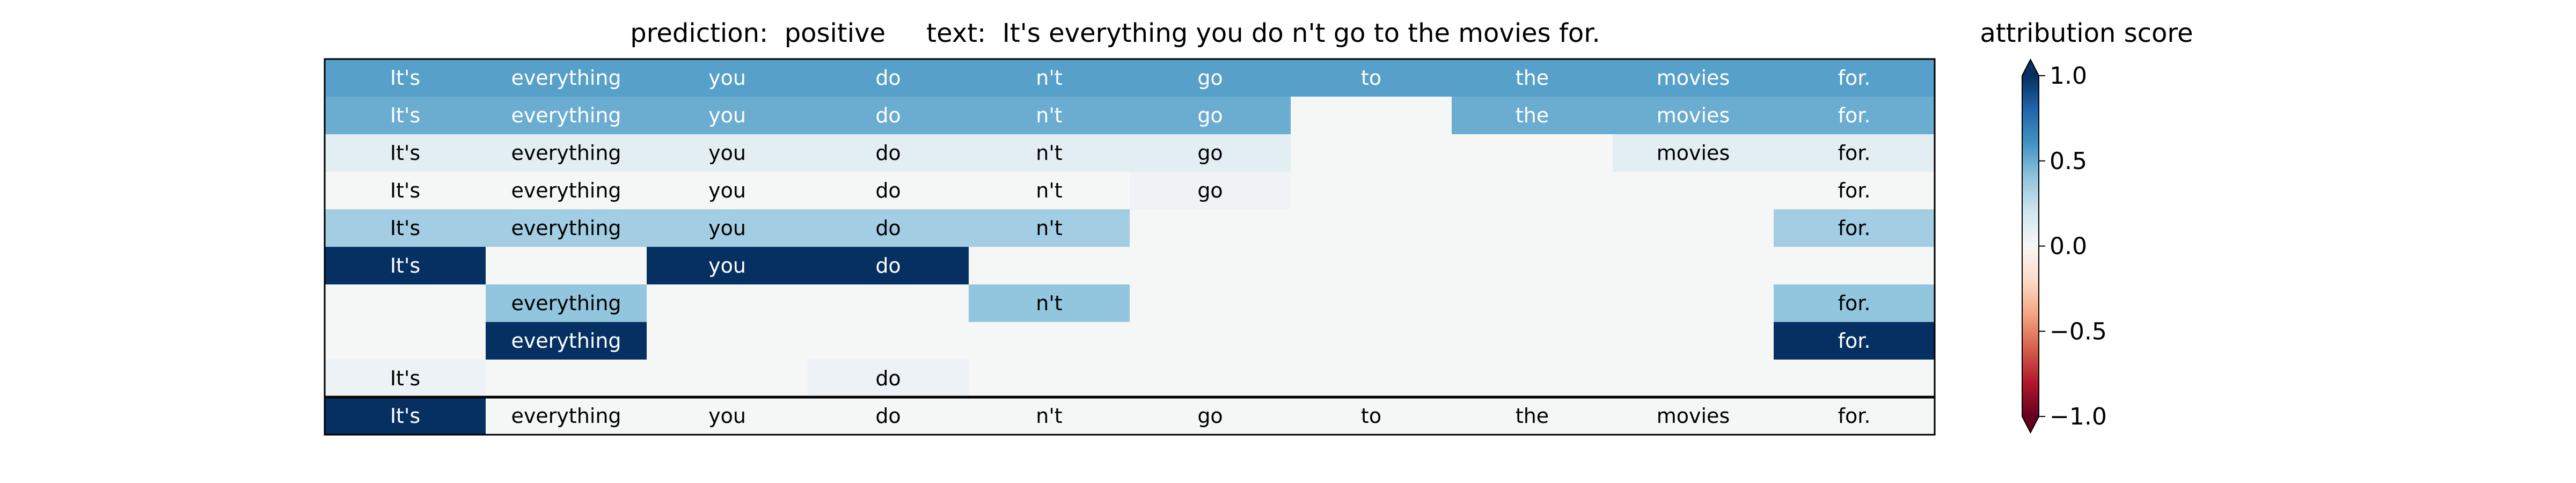 The width and height of the screenshot is (2576, 483). I want to click on colorbar-extend-min, so click(2030, 424).